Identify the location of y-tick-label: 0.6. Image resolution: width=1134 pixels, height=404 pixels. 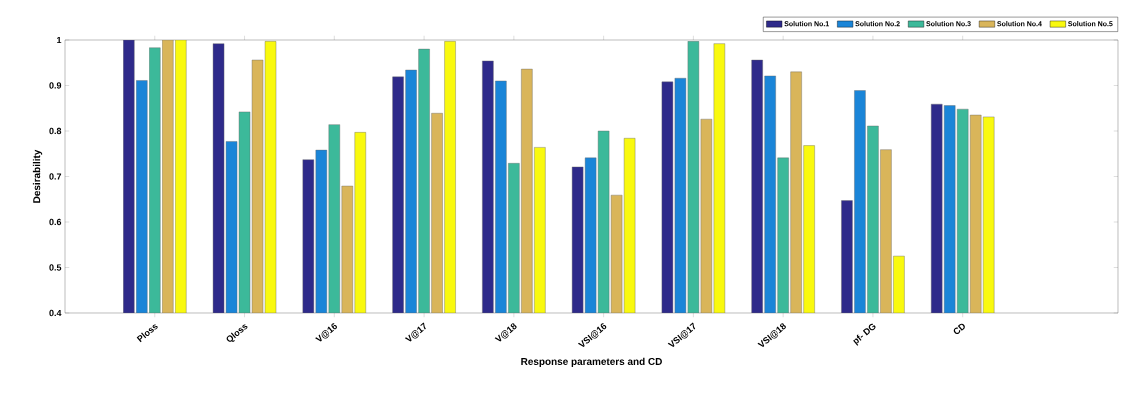
(55, 222).